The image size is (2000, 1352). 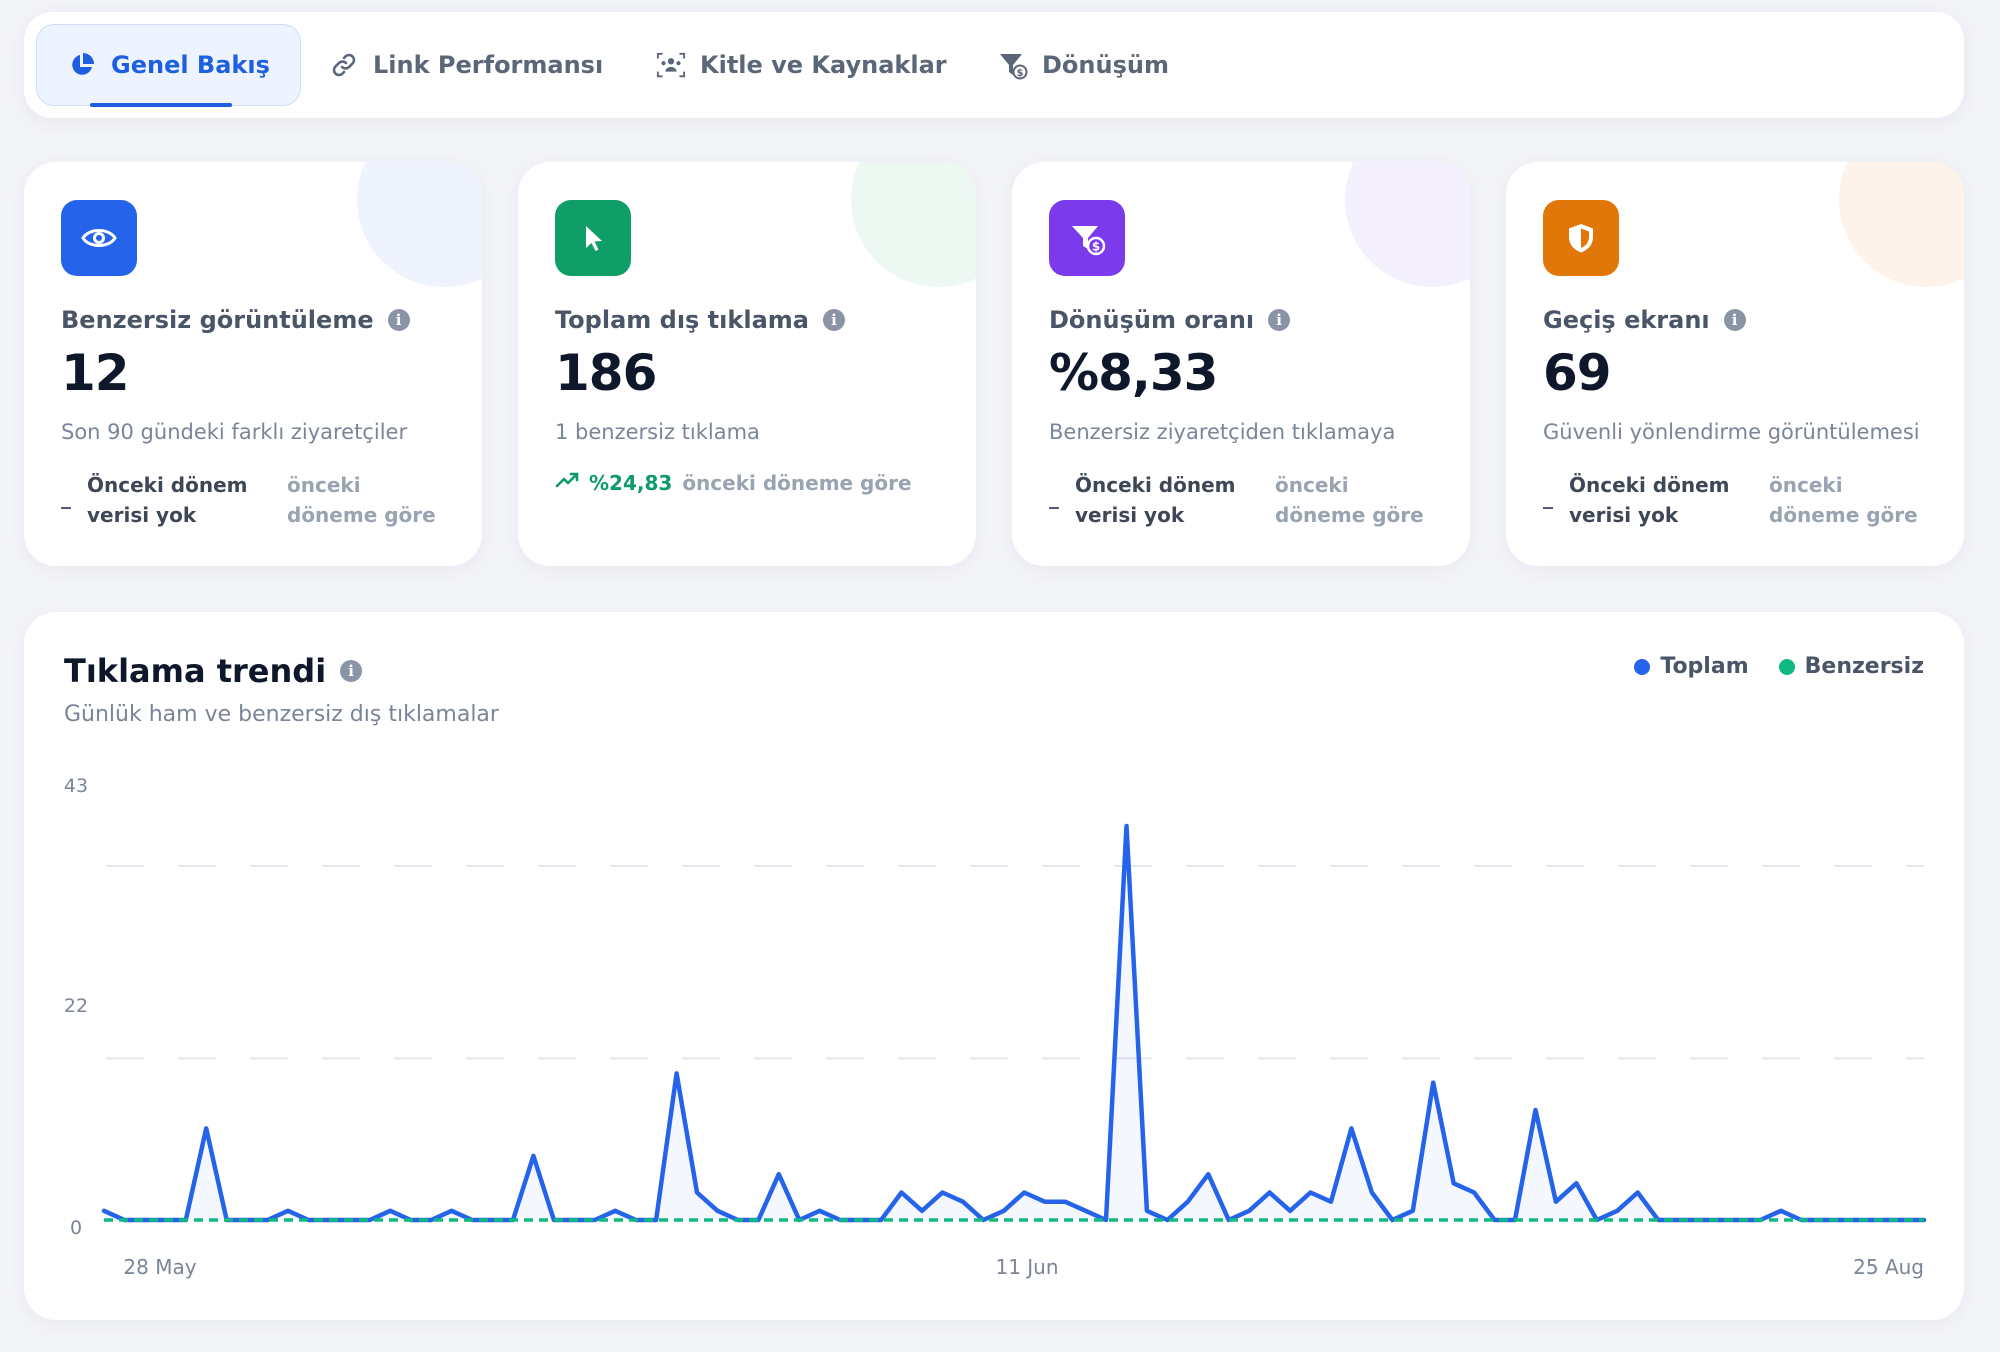 I want to click on tab-donusum: $ Dönüşüm, so click(x=1083, y=65).